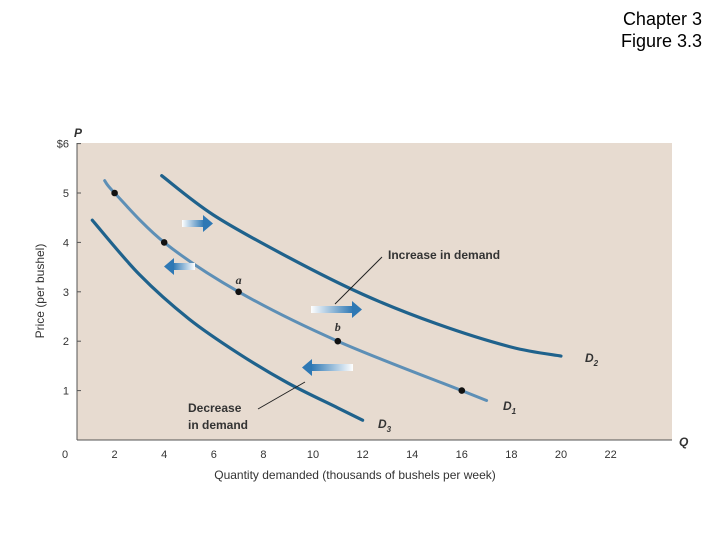  What do you see at coordinates (661, 30) in the screenshot?
I see `chapter-header: Chapter 3 Figure 3.3` at bounding box center [661, 30].